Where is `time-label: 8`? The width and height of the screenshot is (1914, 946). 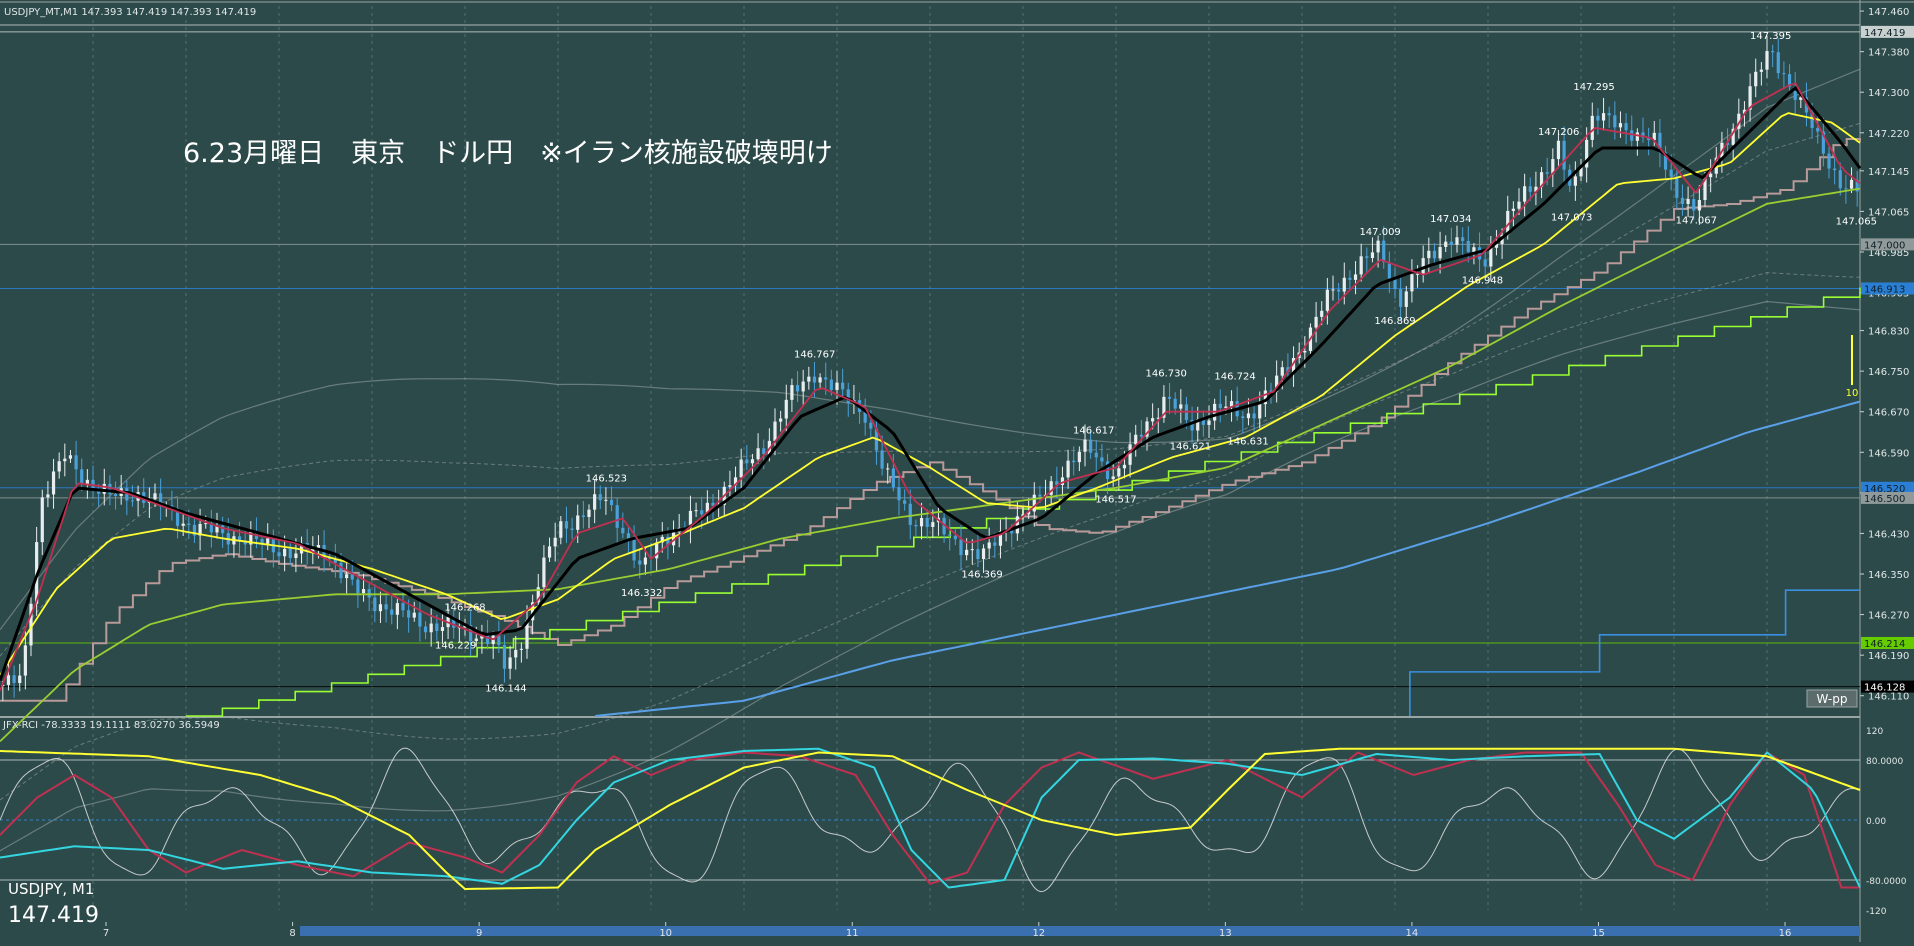 time-label: 8 is located at coordinates (292, 933).